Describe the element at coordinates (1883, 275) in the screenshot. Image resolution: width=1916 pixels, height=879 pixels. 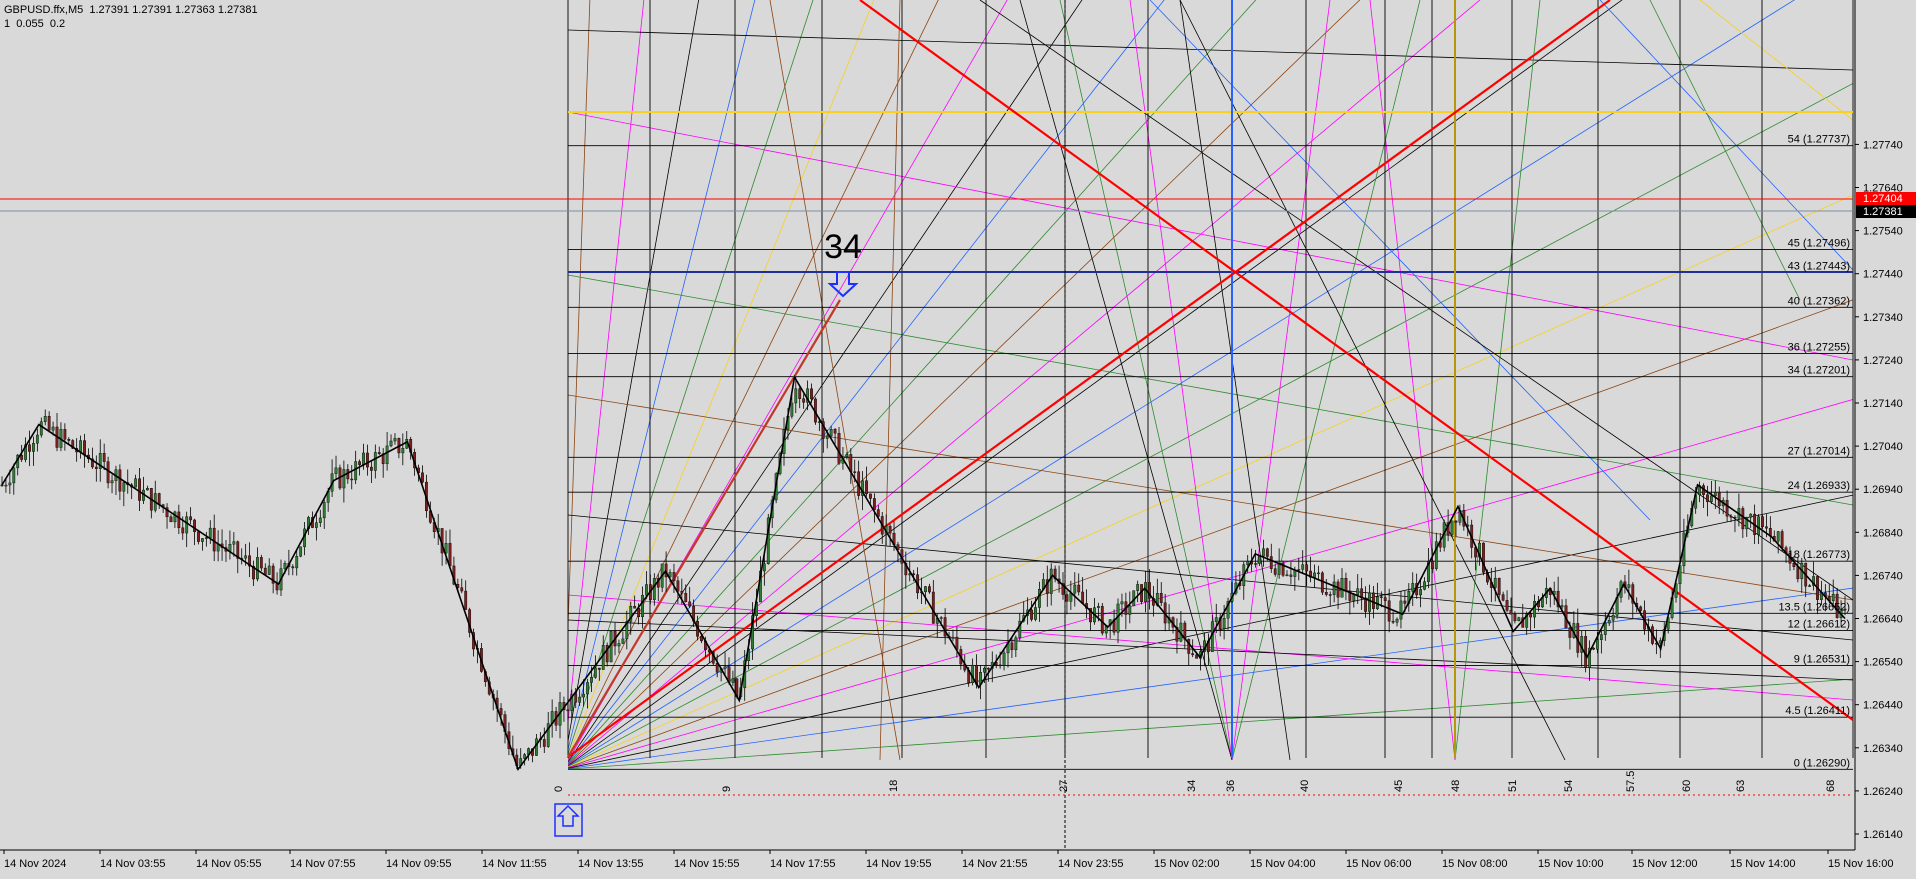
I see `price-tick-label: 1.27440` at that location.